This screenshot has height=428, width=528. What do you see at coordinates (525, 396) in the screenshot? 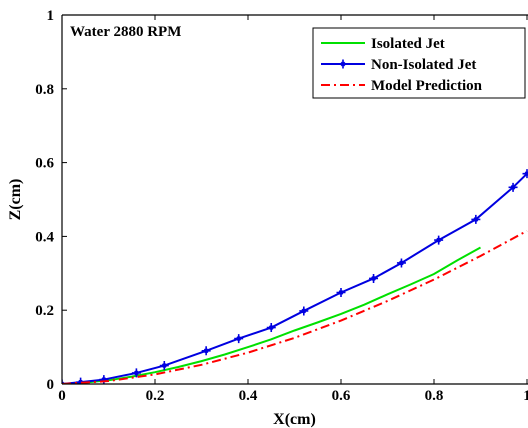
I see `x-tick-label: 1` at bounding box center [525, 396].